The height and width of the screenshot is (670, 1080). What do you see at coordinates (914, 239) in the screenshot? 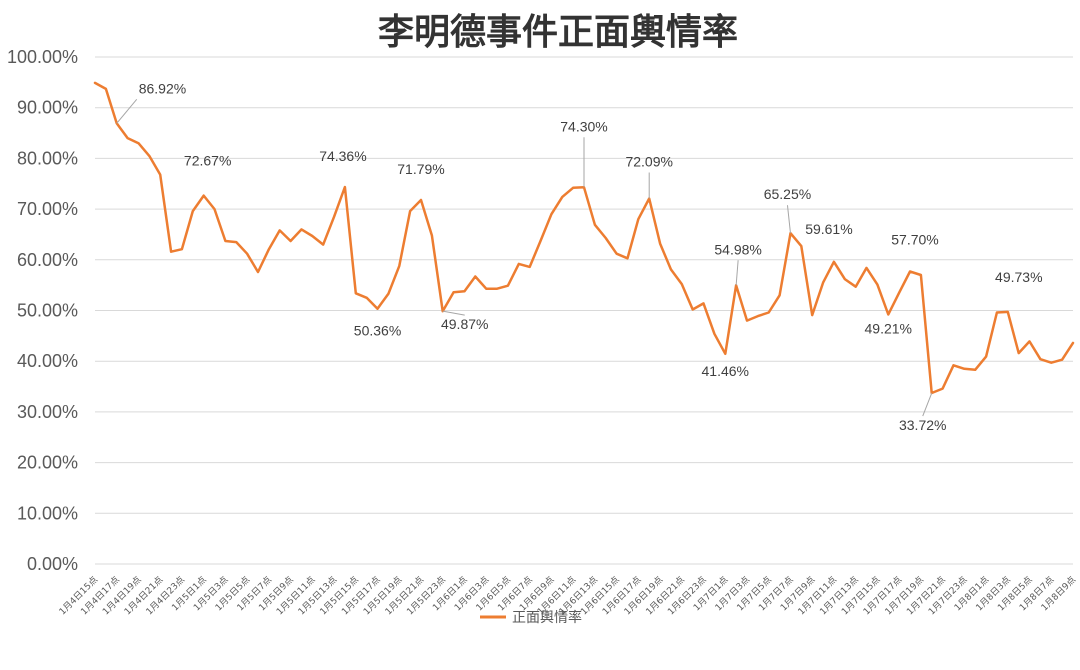
I see `data-label: 57.70%` at bounding box center [914, 239].